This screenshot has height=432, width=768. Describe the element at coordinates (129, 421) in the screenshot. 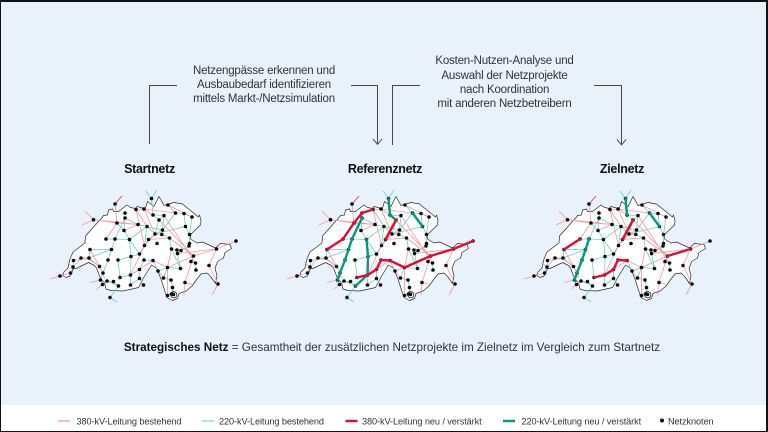

I see `svg-text: 380-kV-Leitung bestehend` at that location.